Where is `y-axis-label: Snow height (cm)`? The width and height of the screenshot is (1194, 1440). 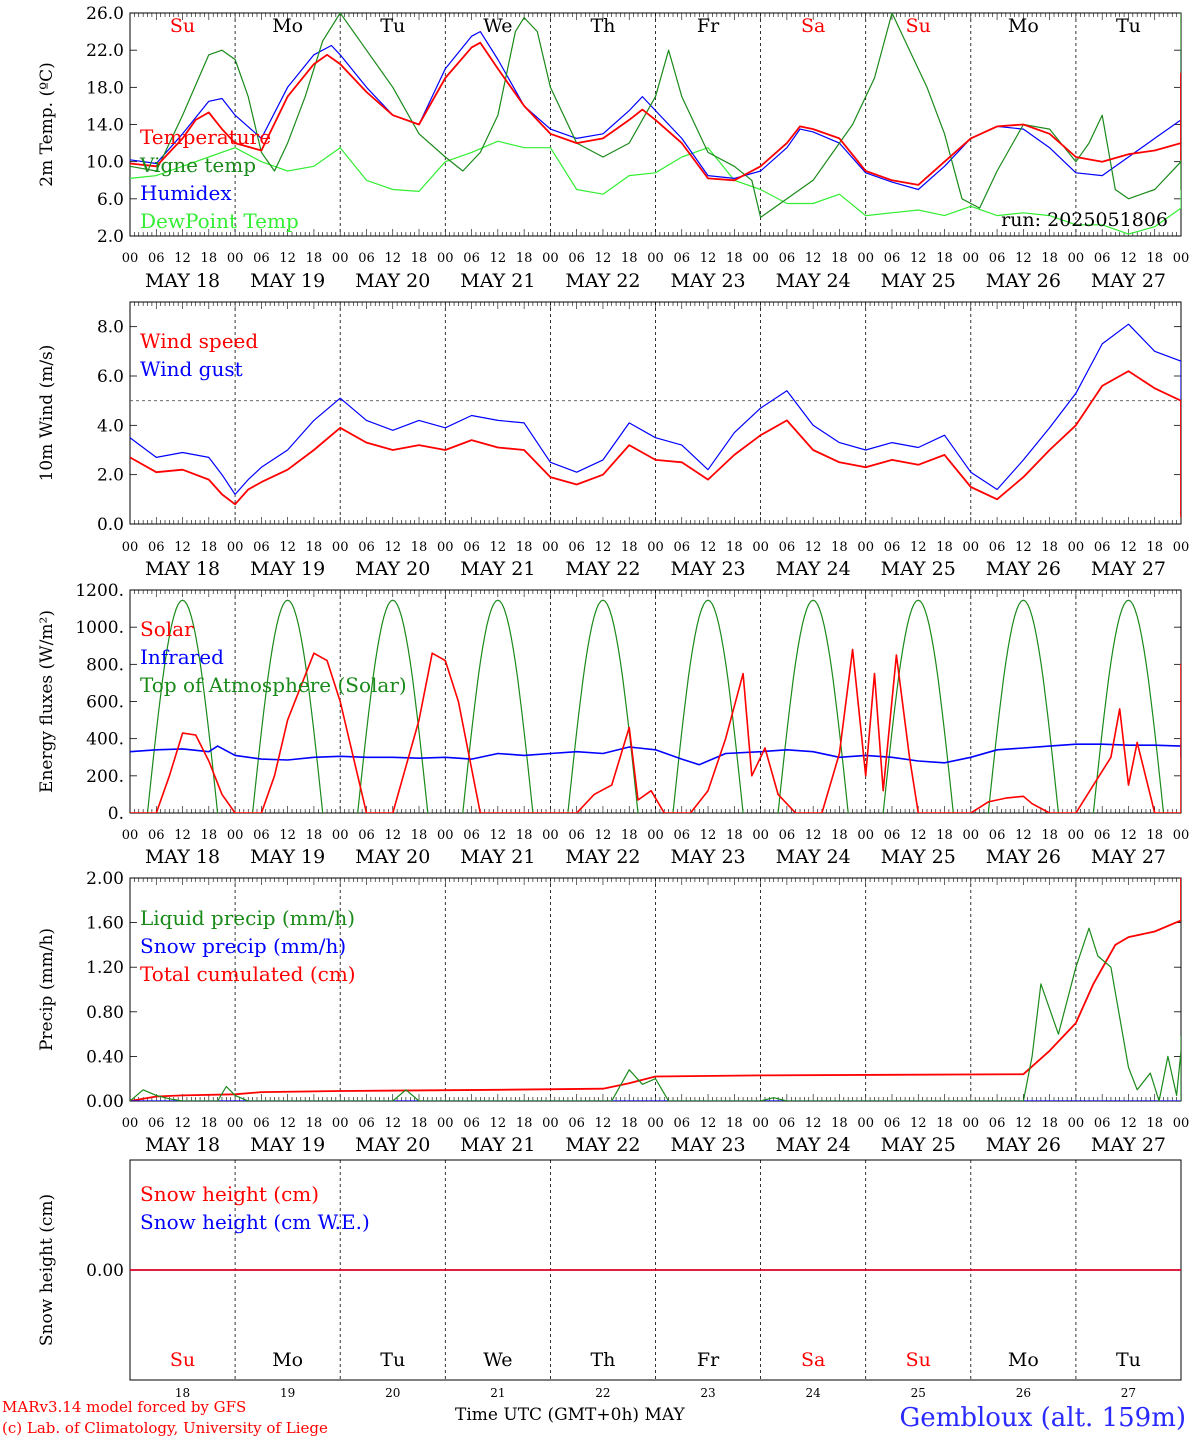
y-axis-label: Snow height (cm) is located at coordinates (47, 1270).